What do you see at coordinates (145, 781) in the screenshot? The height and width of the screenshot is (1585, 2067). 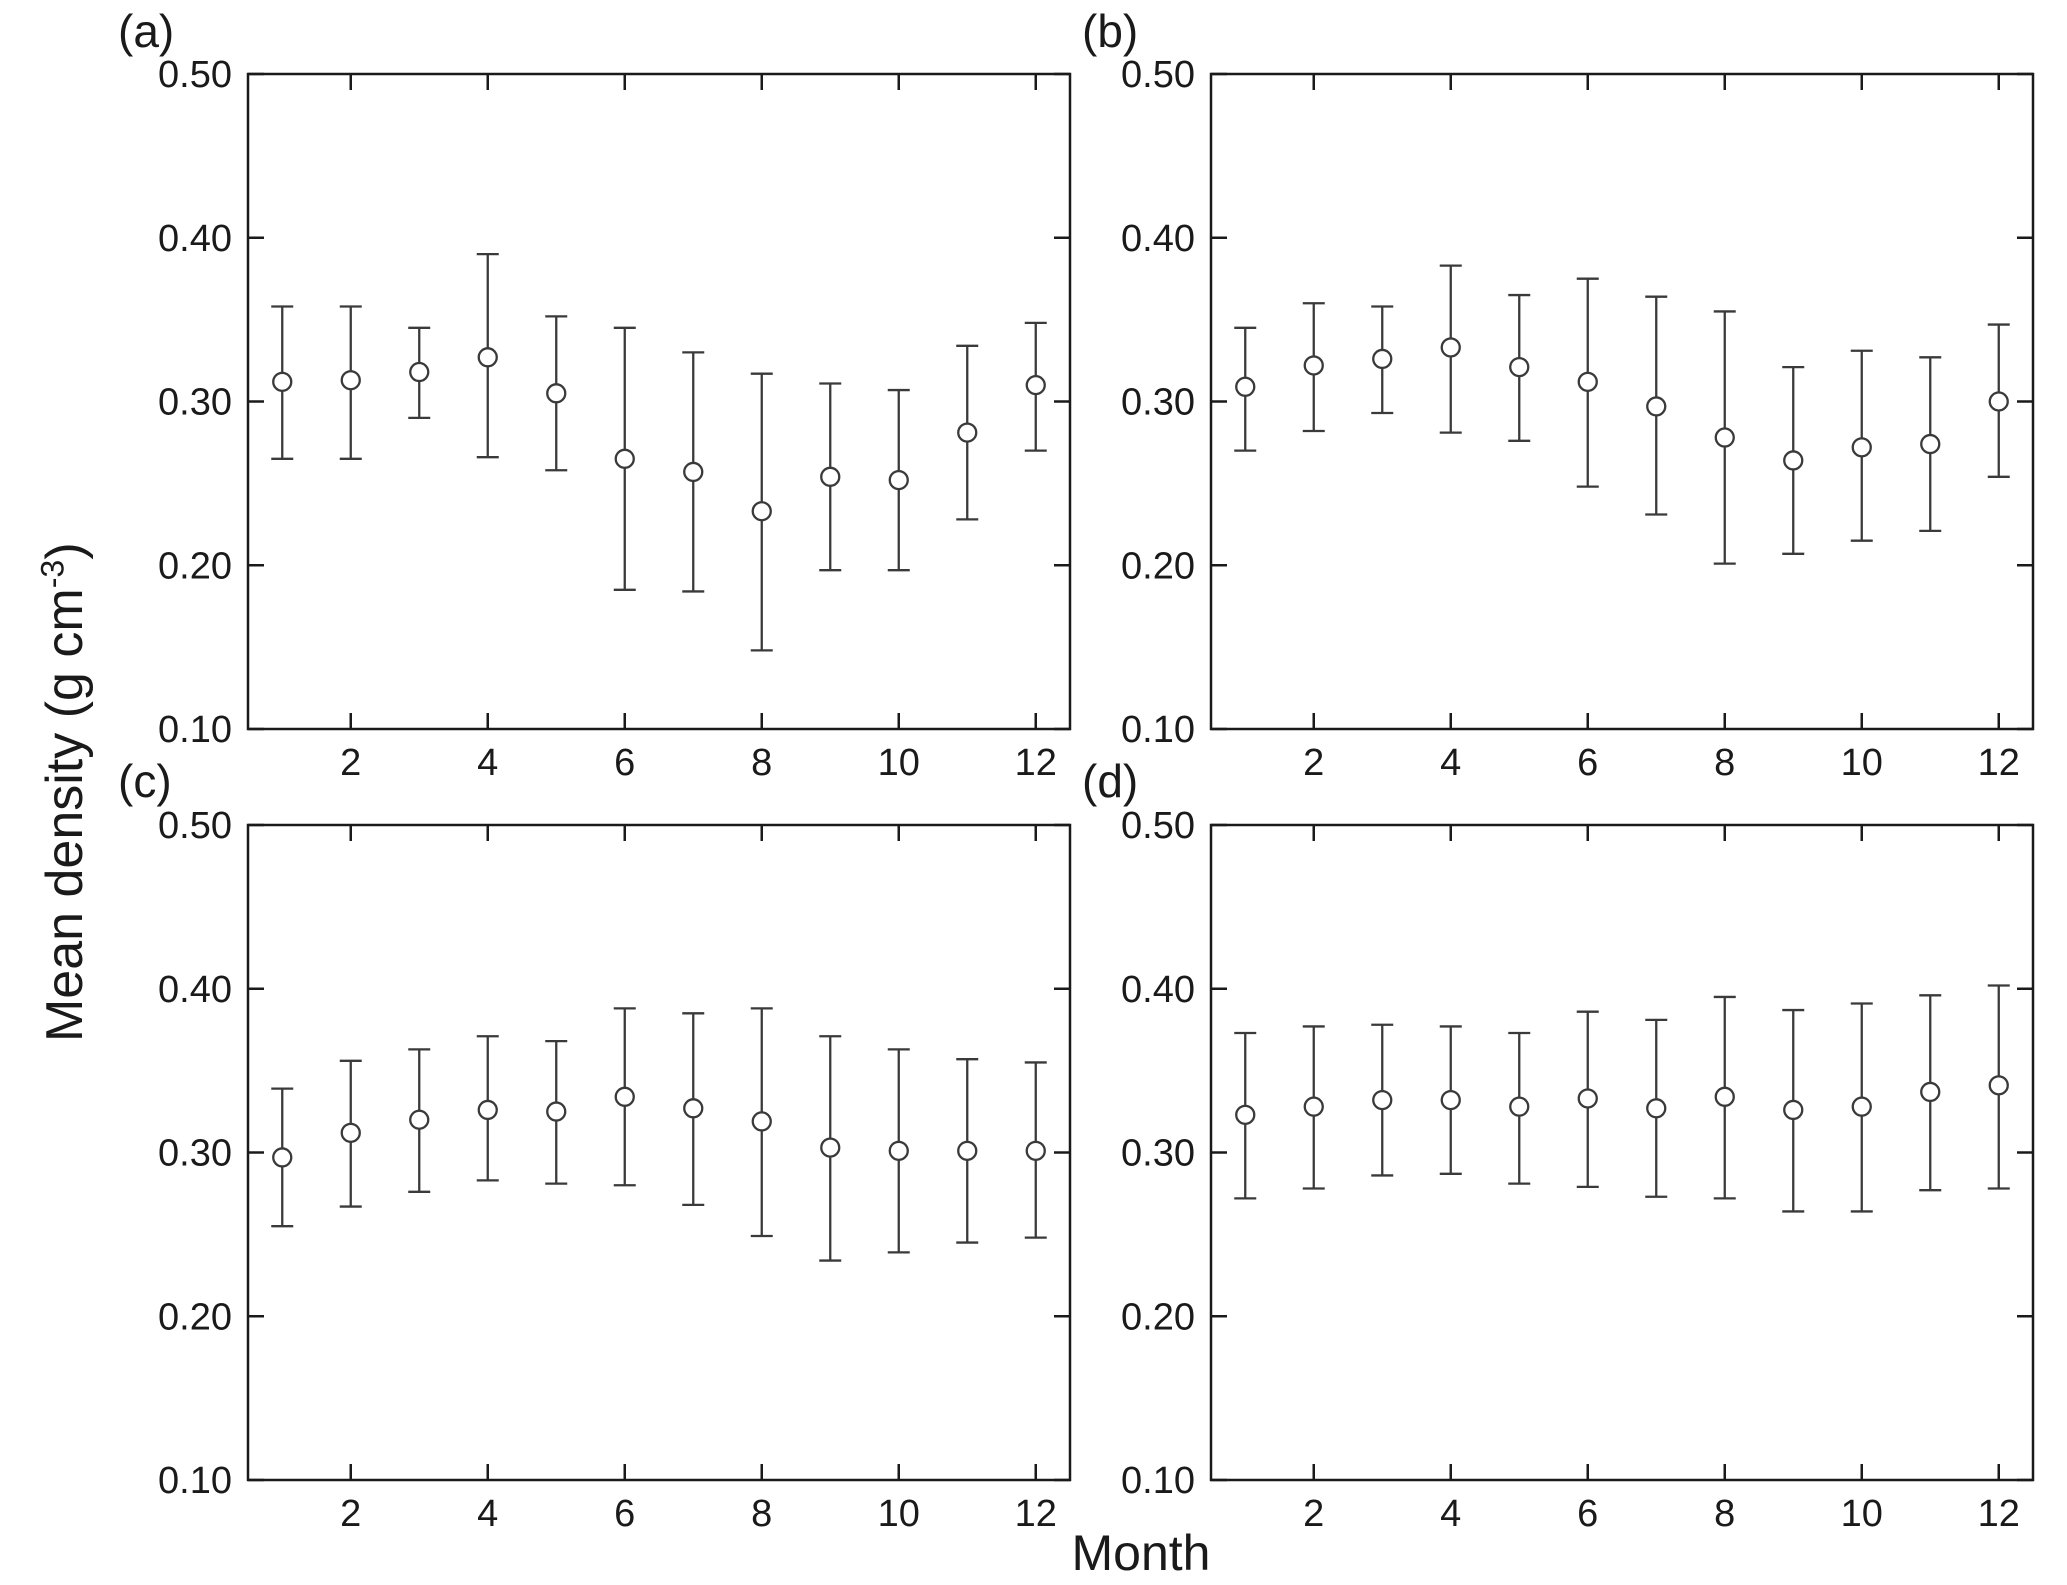 I see `panel-label-c: (c)` at bounding box center [145, 781].